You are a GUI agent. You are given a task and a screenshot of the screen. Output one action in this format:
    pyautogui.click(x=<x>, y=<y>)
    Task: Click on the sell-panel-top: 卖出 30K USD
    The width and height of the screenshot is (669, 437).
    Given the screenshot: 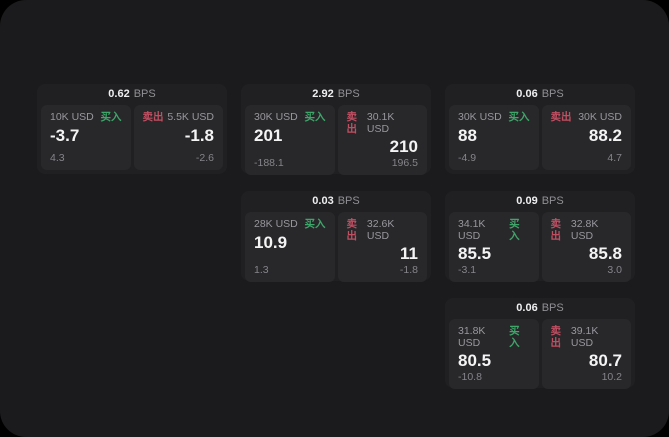 What is the action you would take?
    pyautogui.click(x=586, y=117)
    